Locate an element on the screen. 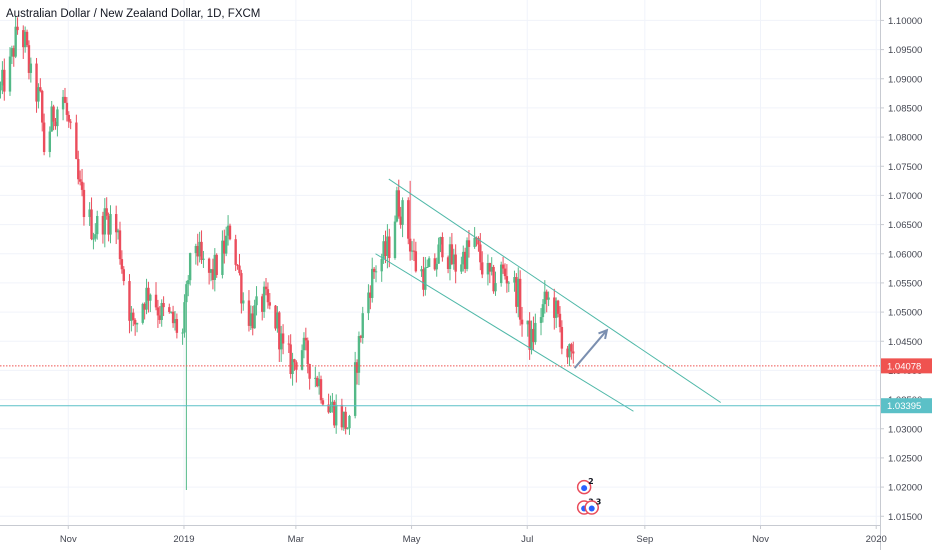  time-tick-label: 2020 is located at coordinates (876, 539).